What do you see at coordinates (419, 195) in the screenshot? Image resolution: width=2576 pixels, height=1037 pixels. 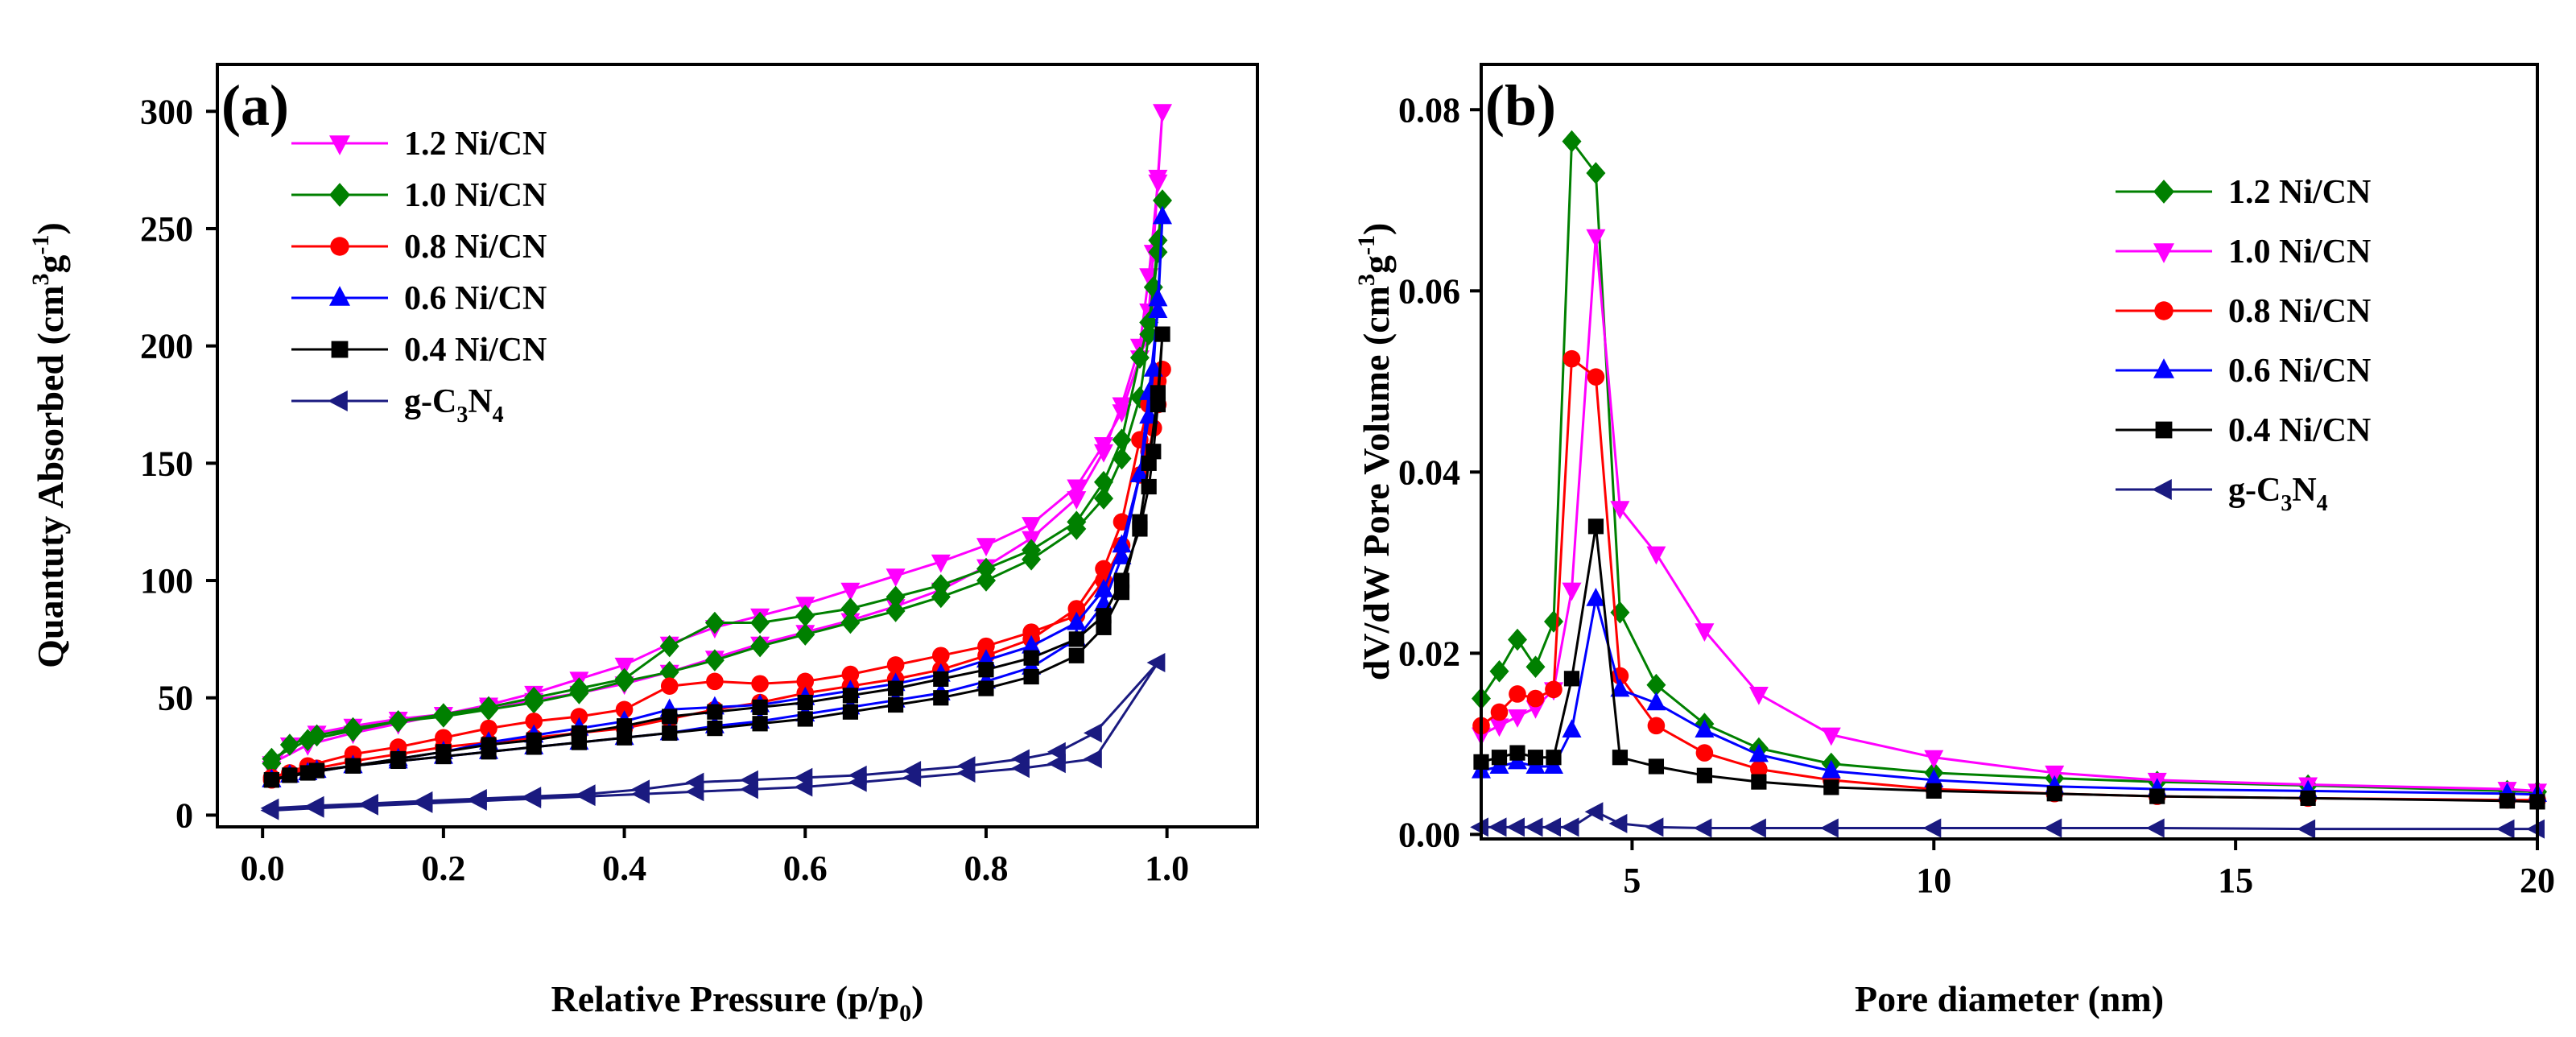 I see `panel-a-legend-item: 1.0 Ni/CN` at bounding box center [419, 195].